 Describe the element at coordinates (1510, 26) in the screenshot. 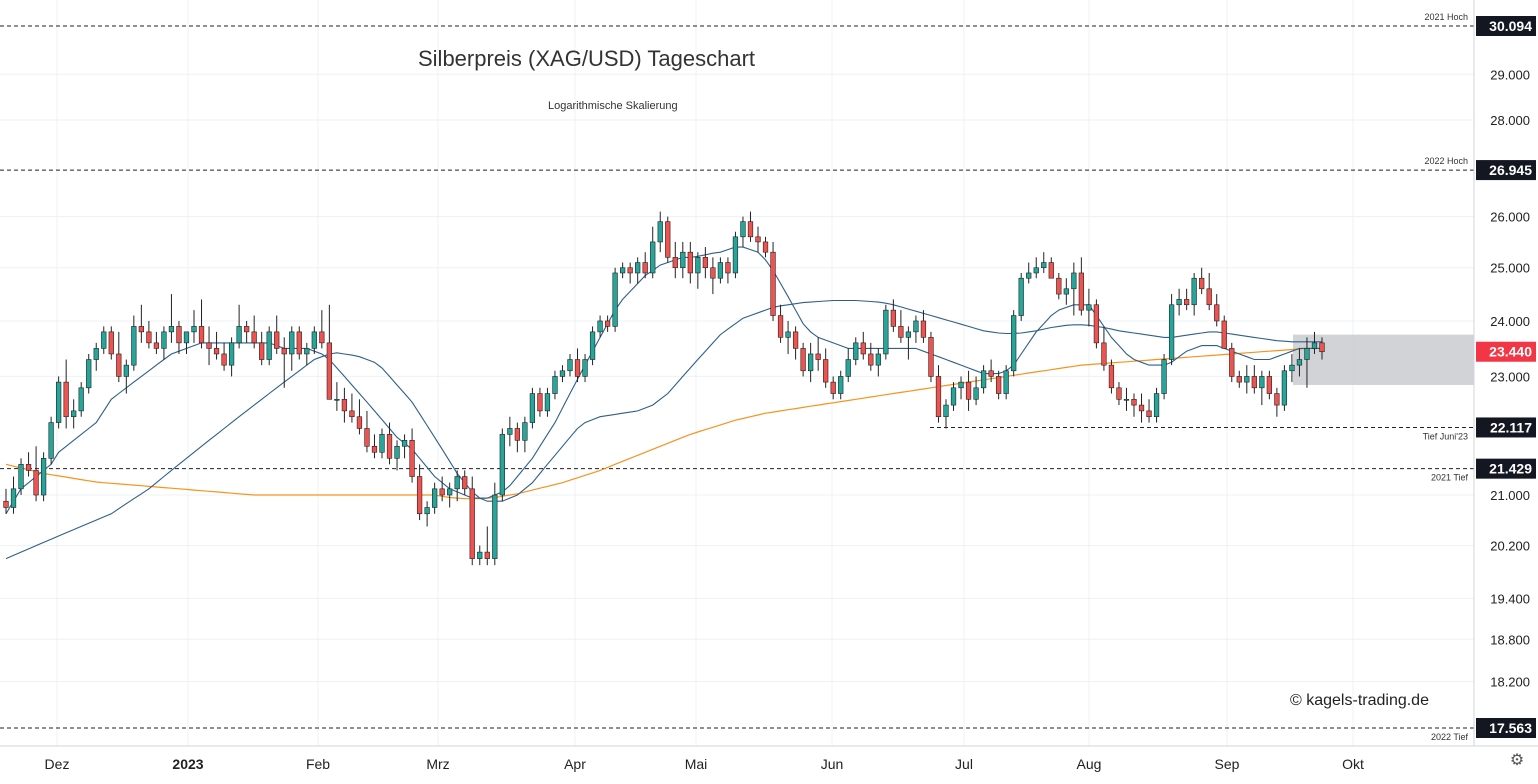

I see `level-price-label: 30.094` at that location.